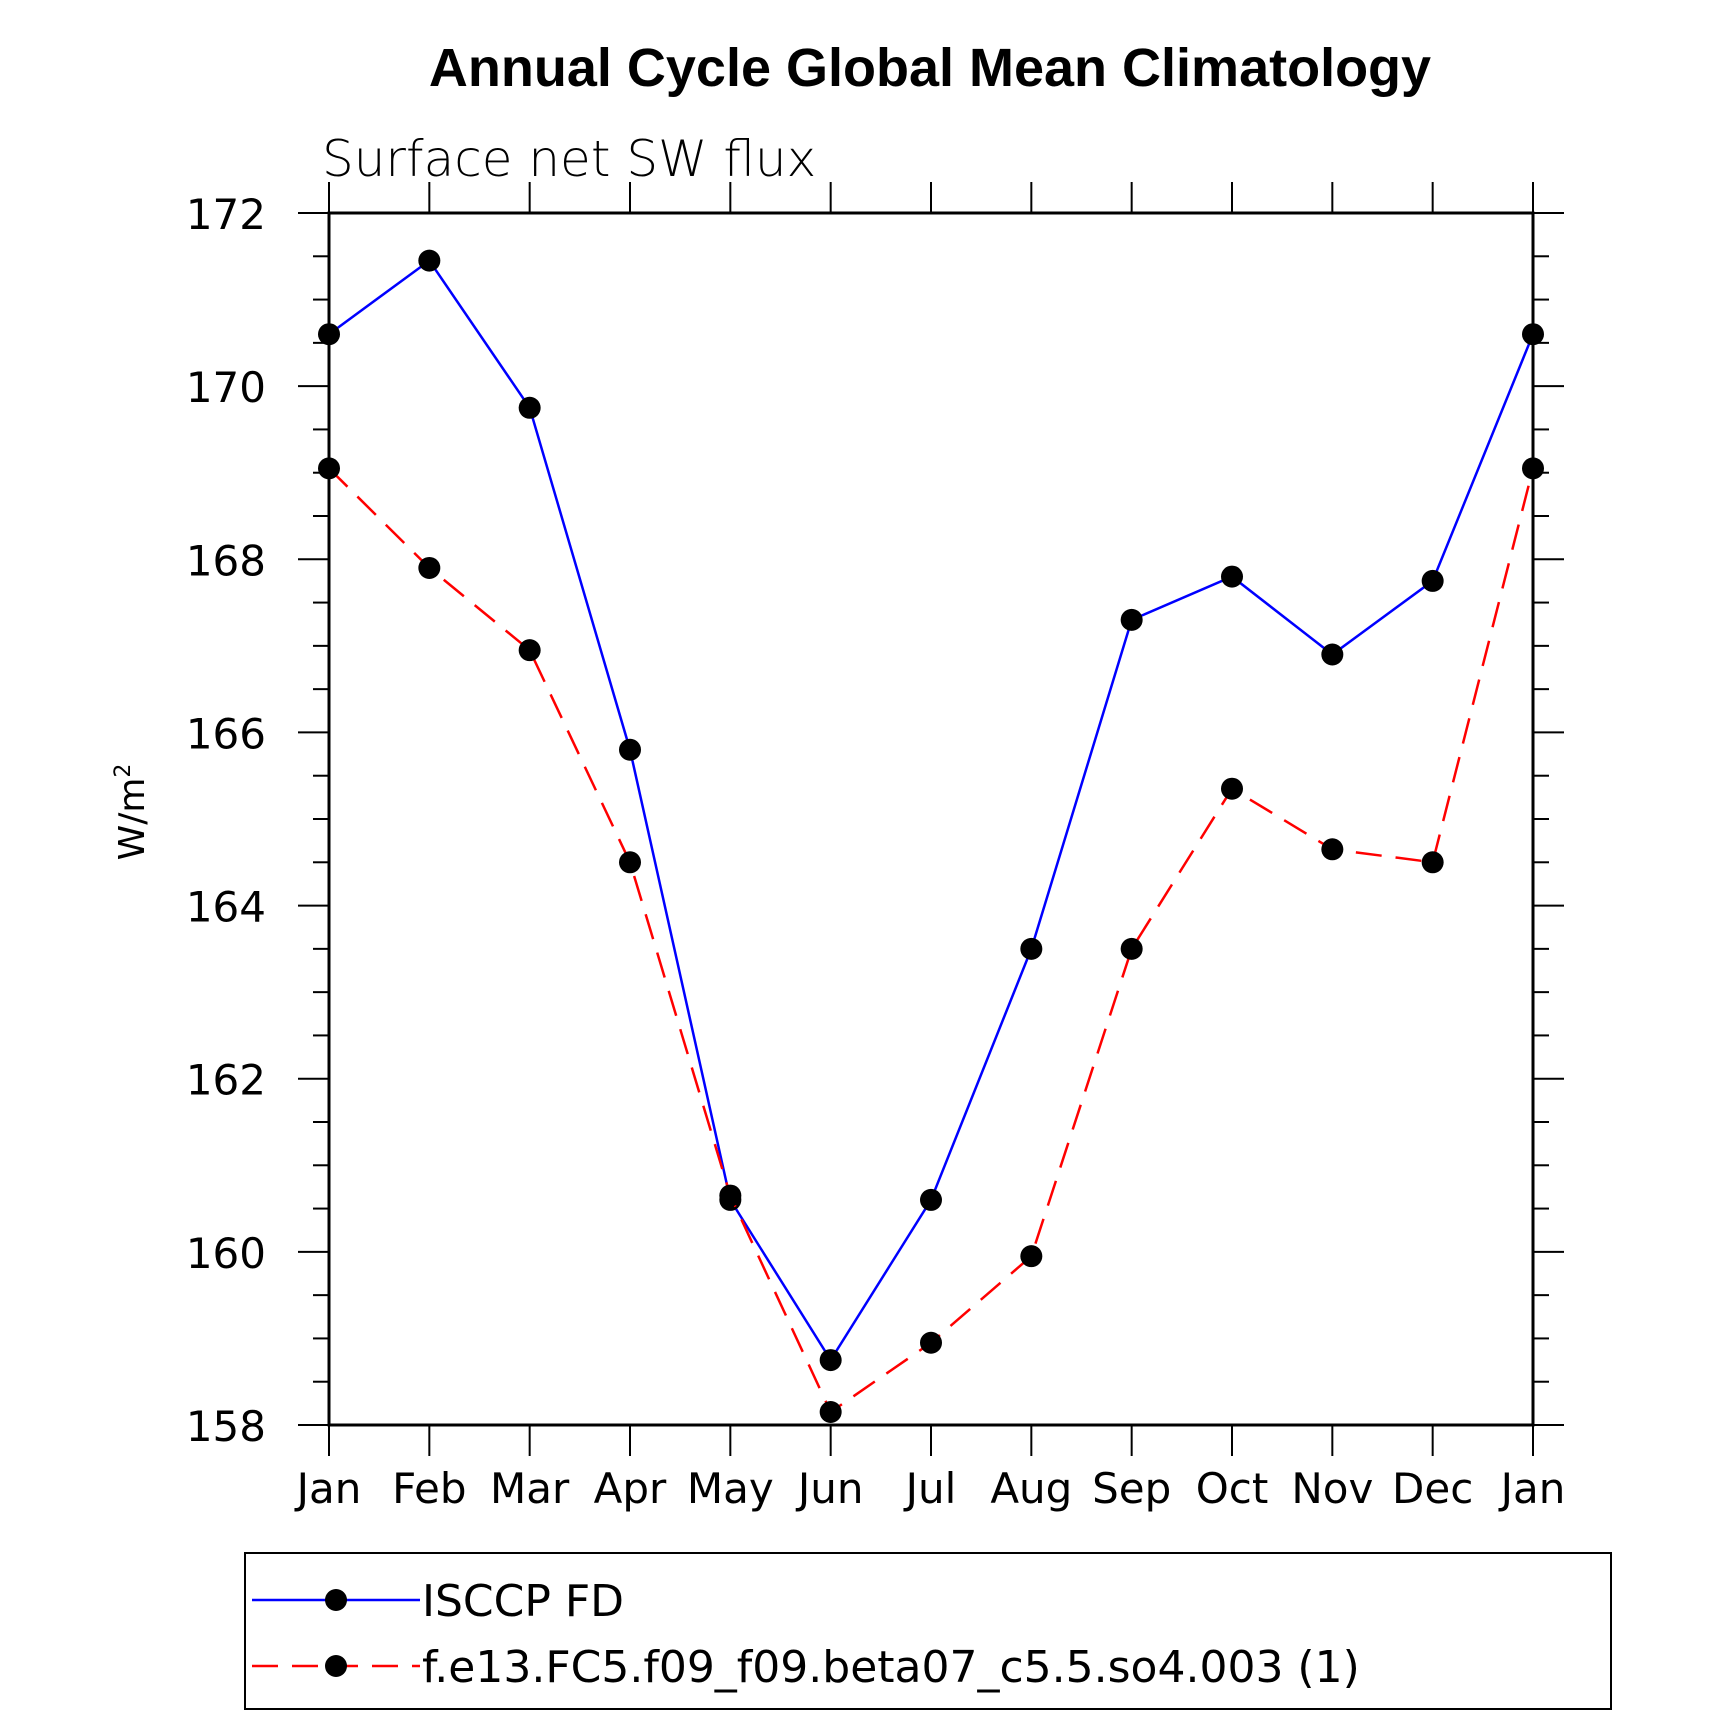  I want to click on y-tick-label: 166, so click(226, 733).